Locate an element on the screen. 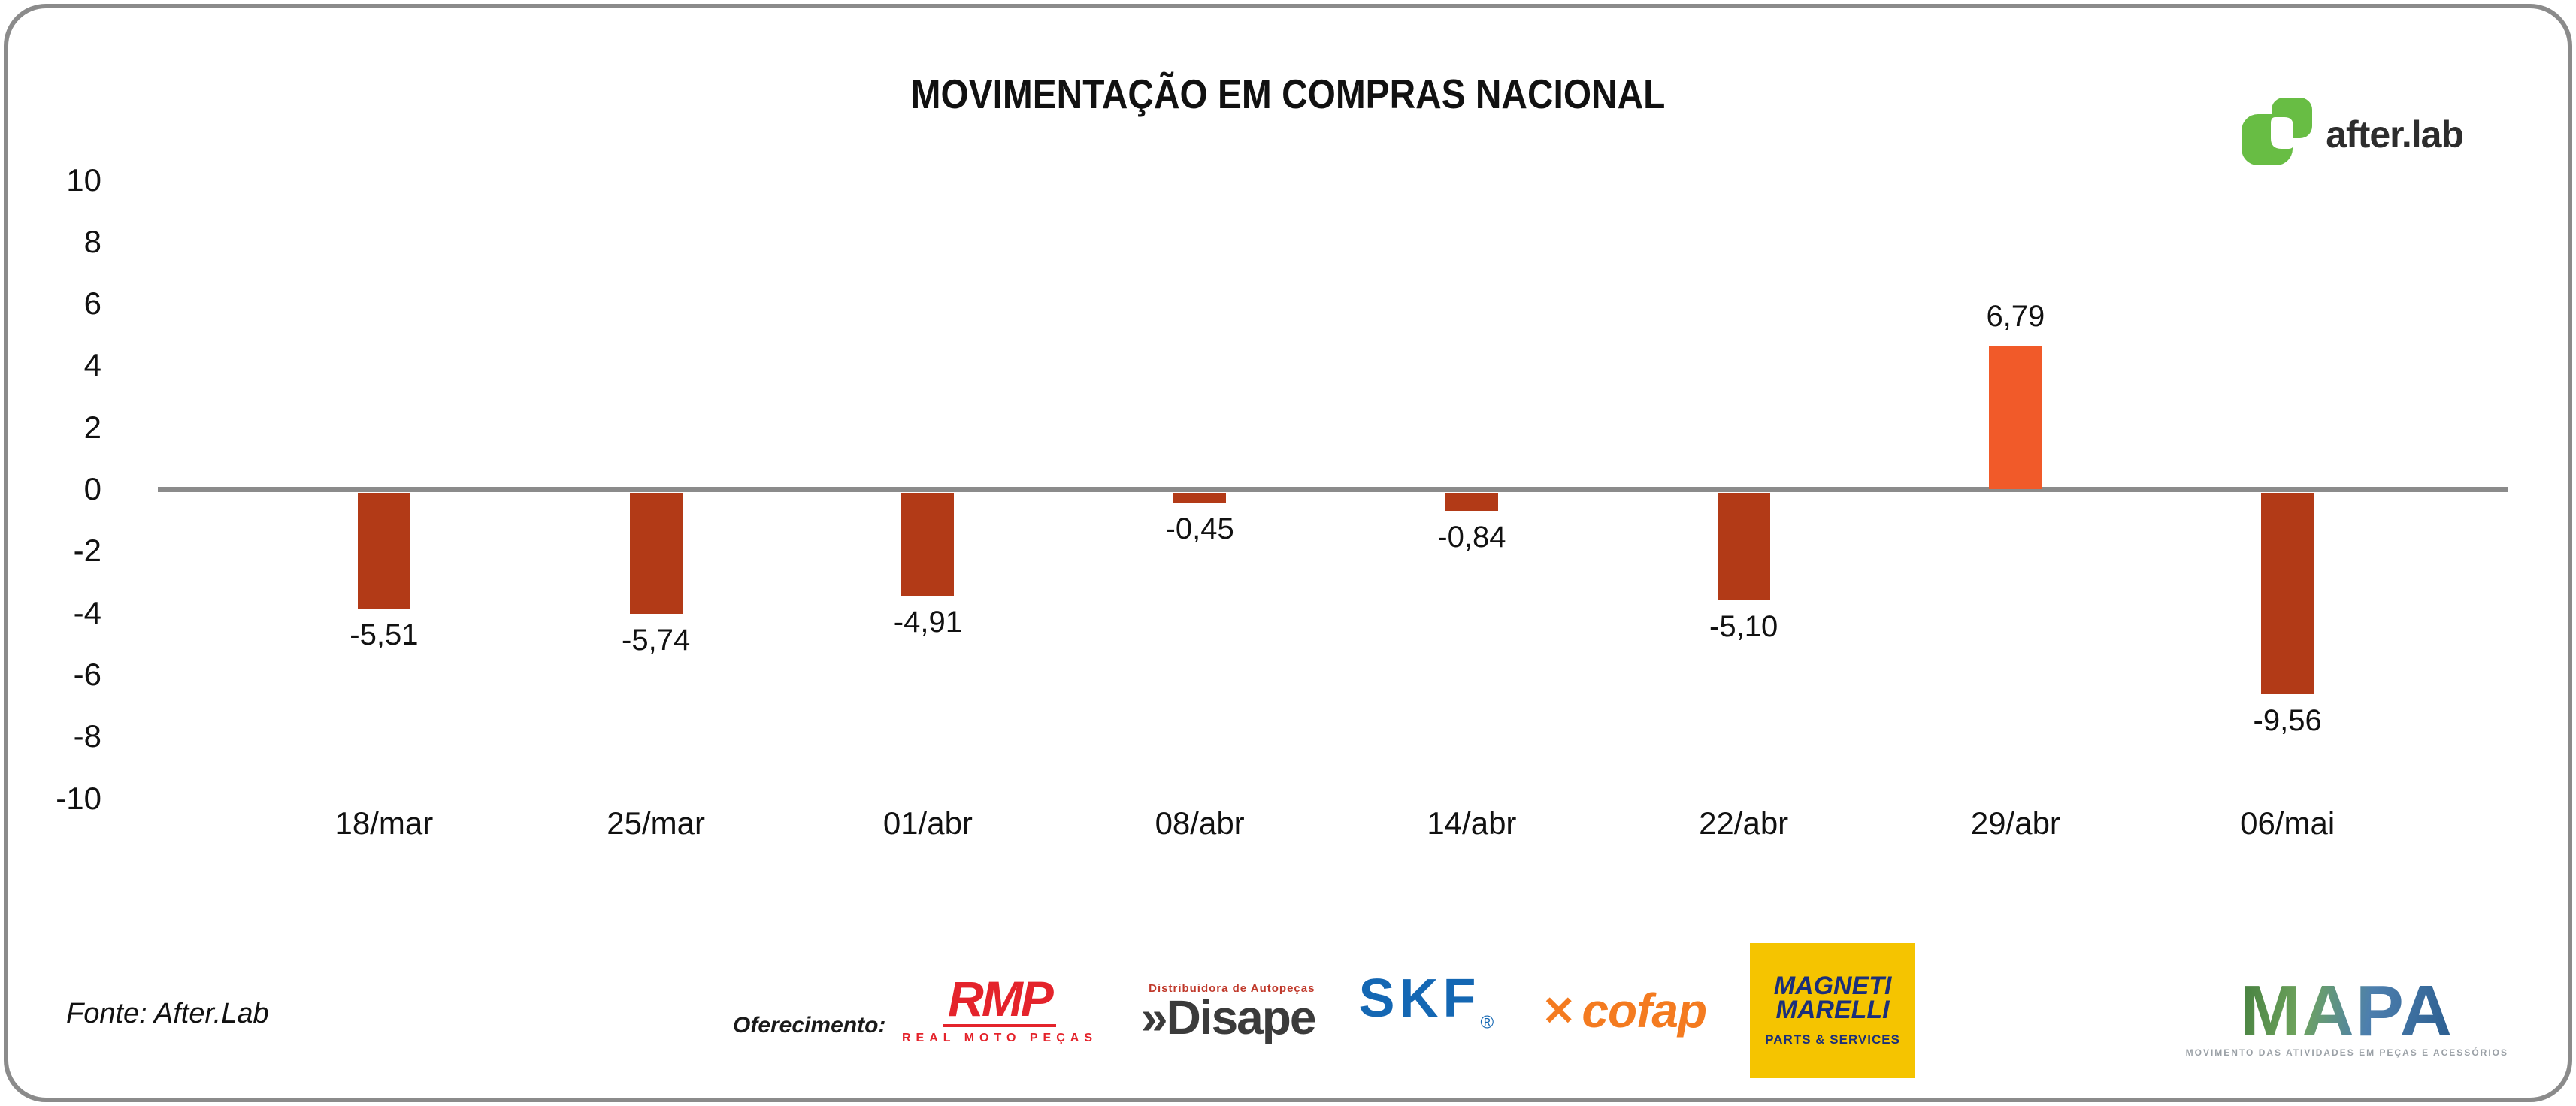 The width and height of the screenshot is (2576, 1106). y-axis-tick-label: 8 is located at coordinates (92, 241).